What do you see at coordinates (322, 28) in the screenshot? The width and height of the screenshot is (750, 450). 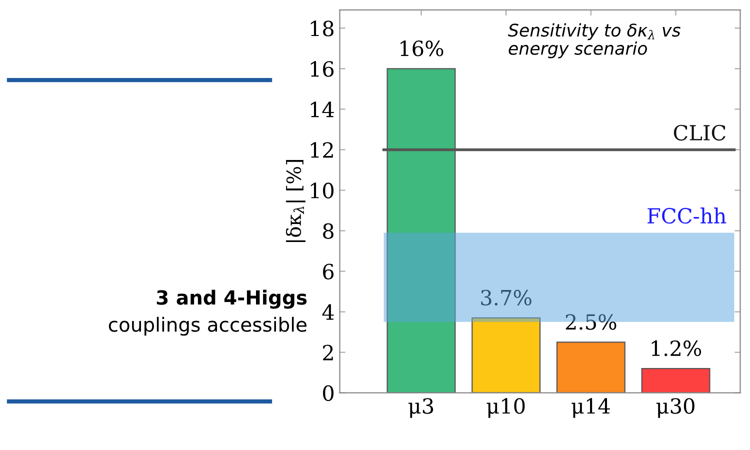 I see `y-tick-label: 18` at bounding box center [322, 28].